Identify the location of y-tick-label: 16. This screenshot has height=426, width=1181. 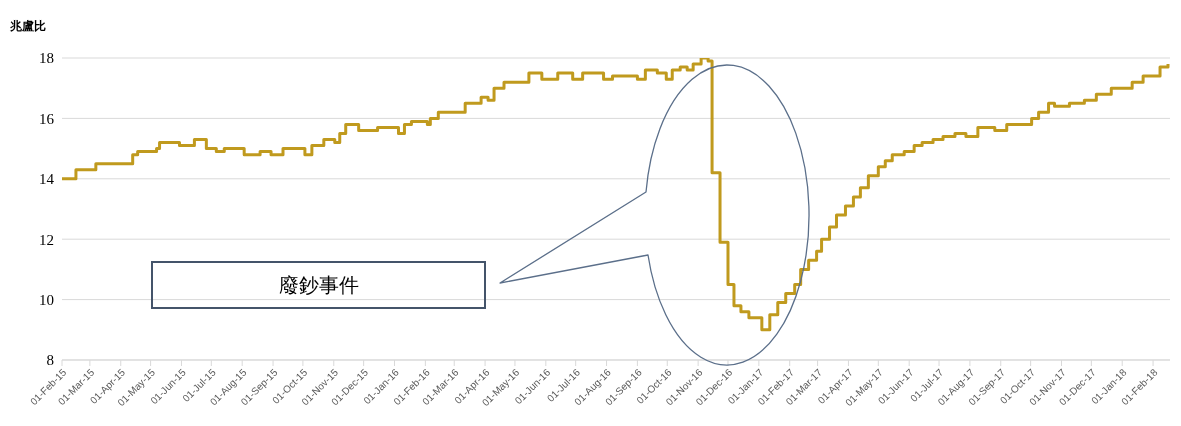
(47, 118).